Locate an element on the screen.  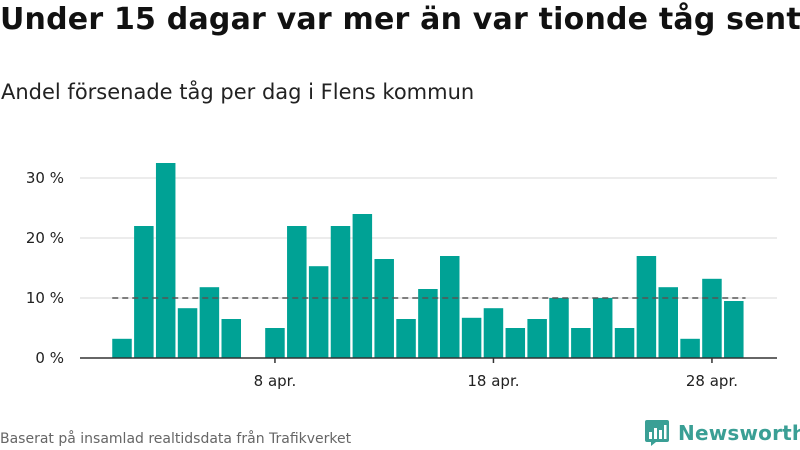
x-tick-label: 28 apr. is located at coordinates (712, 381).